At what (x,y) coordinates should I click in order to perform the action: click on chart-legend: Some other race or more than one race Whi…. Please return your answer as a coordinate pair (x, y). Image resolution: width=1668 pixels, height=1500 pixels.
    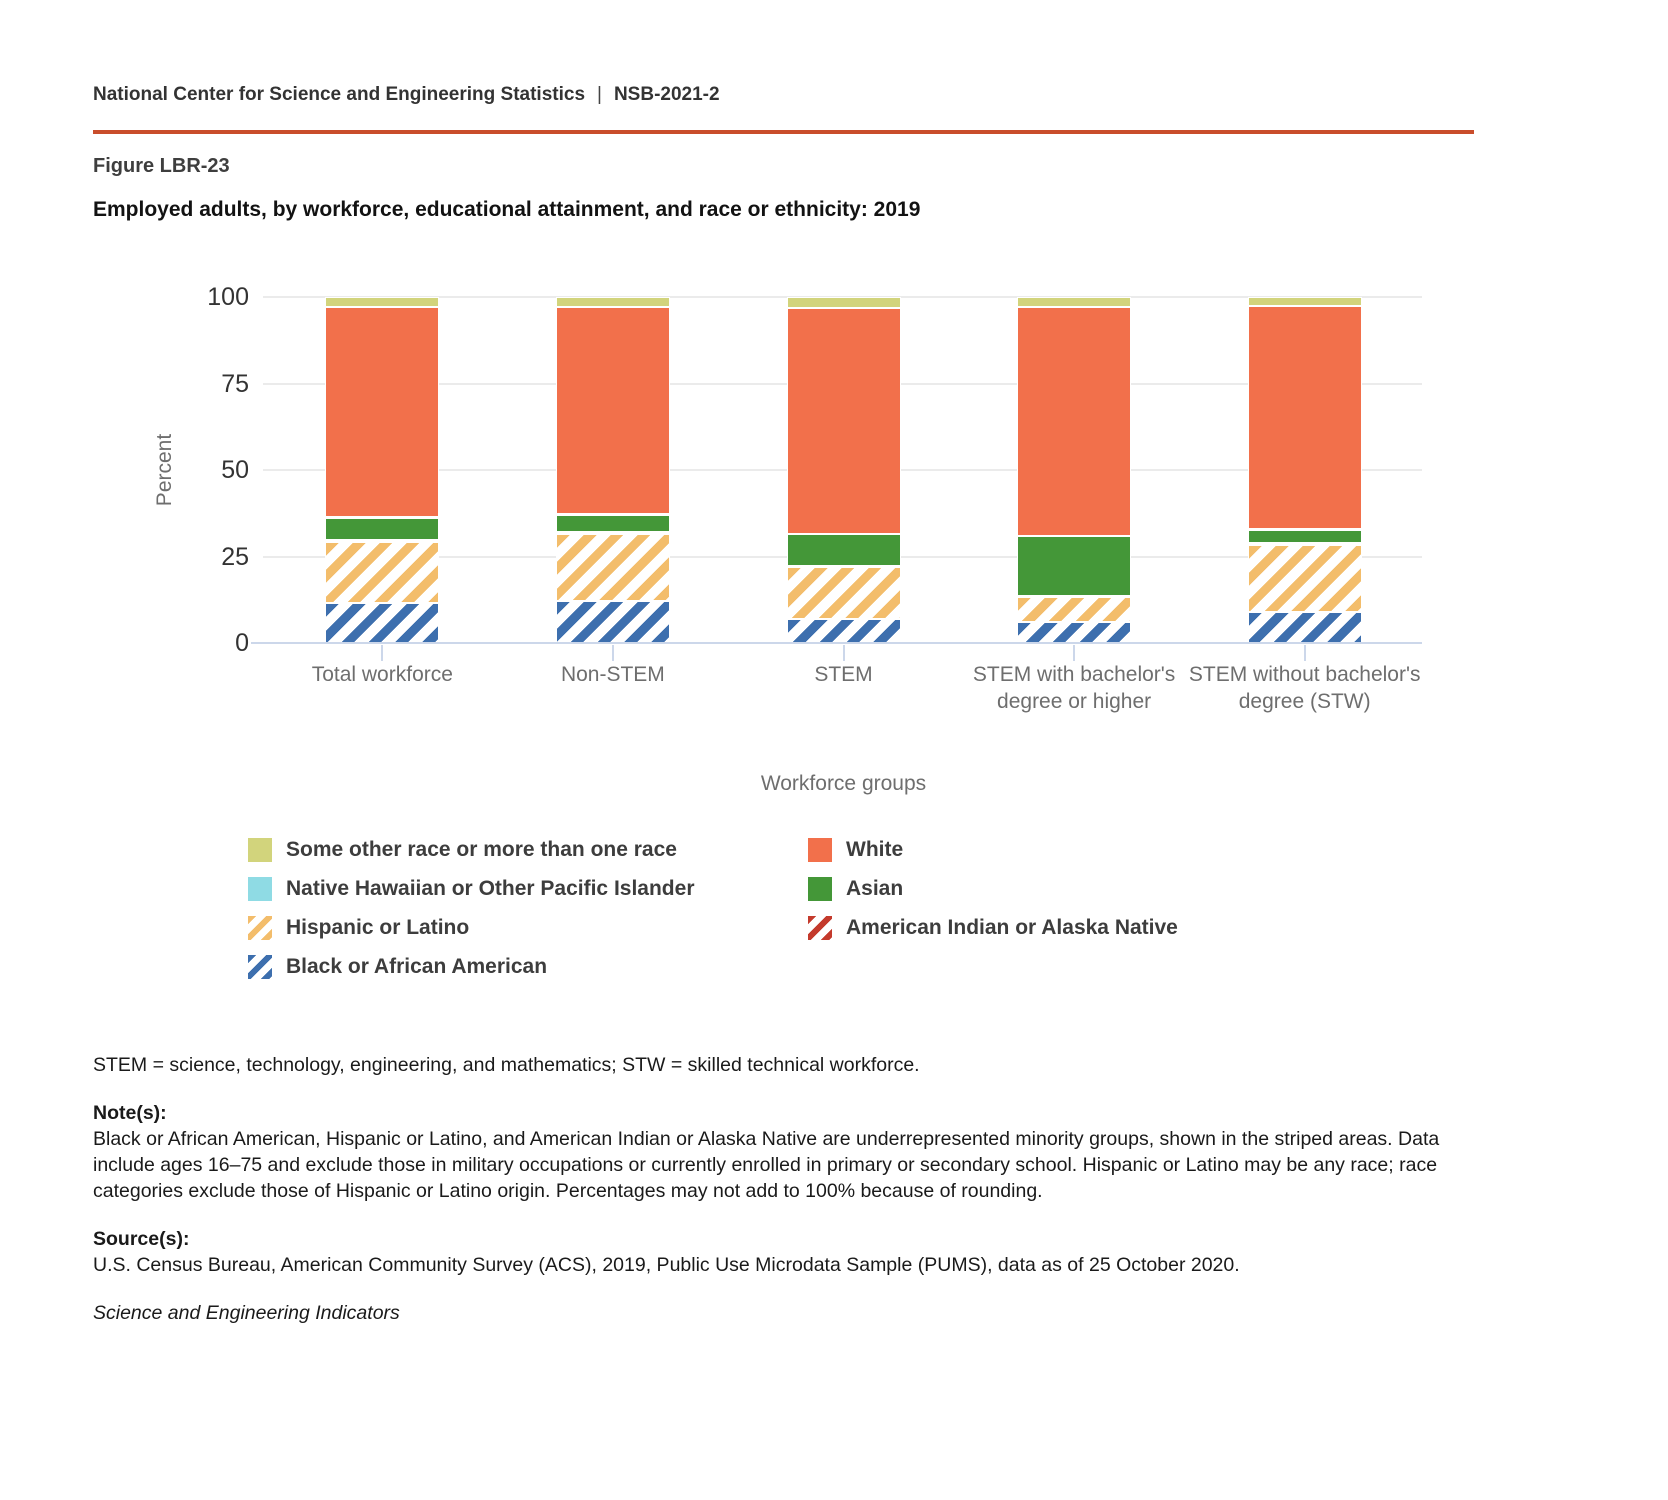
    Looking at the image, I should click on (713, 908).